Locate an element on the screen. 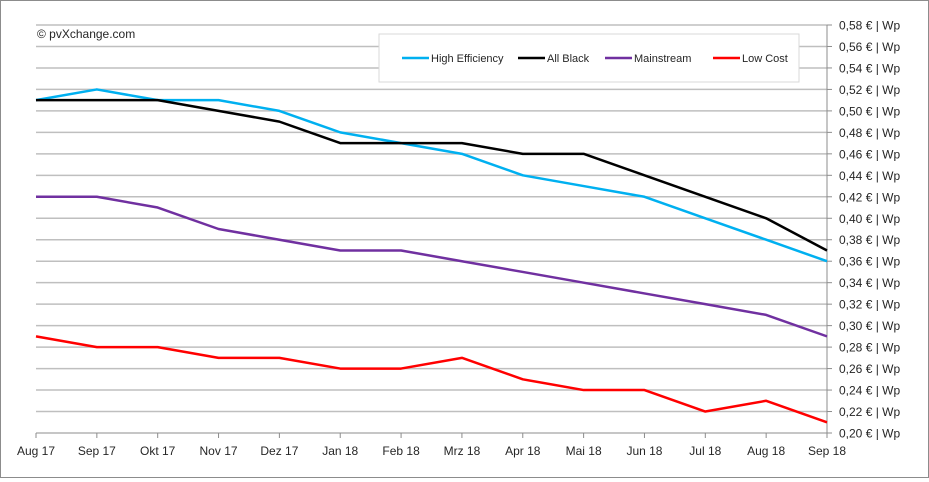  x-tick-label: Aug 18 is located at coordinates (766, 451).